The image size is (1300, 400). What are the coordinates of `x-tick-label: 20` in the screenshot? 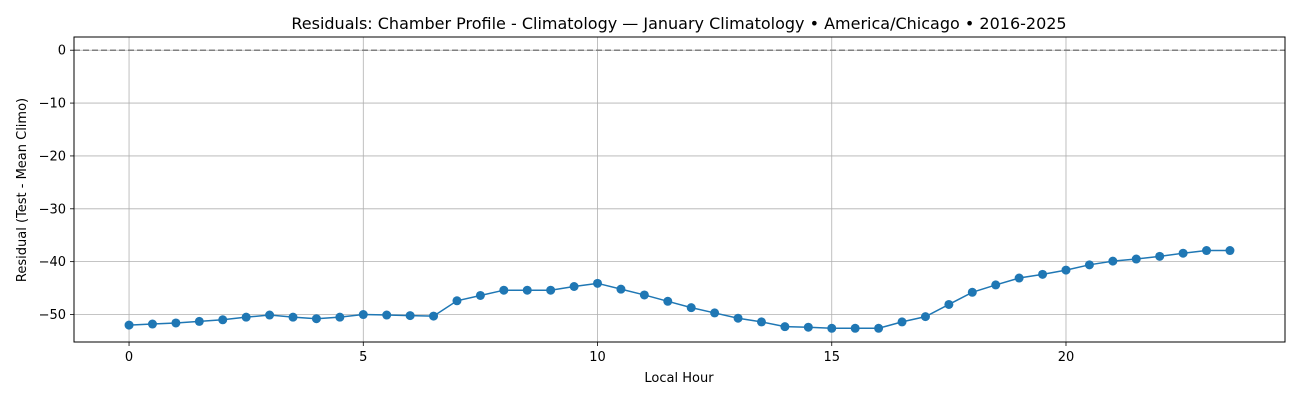 It's located at (1066, 357).